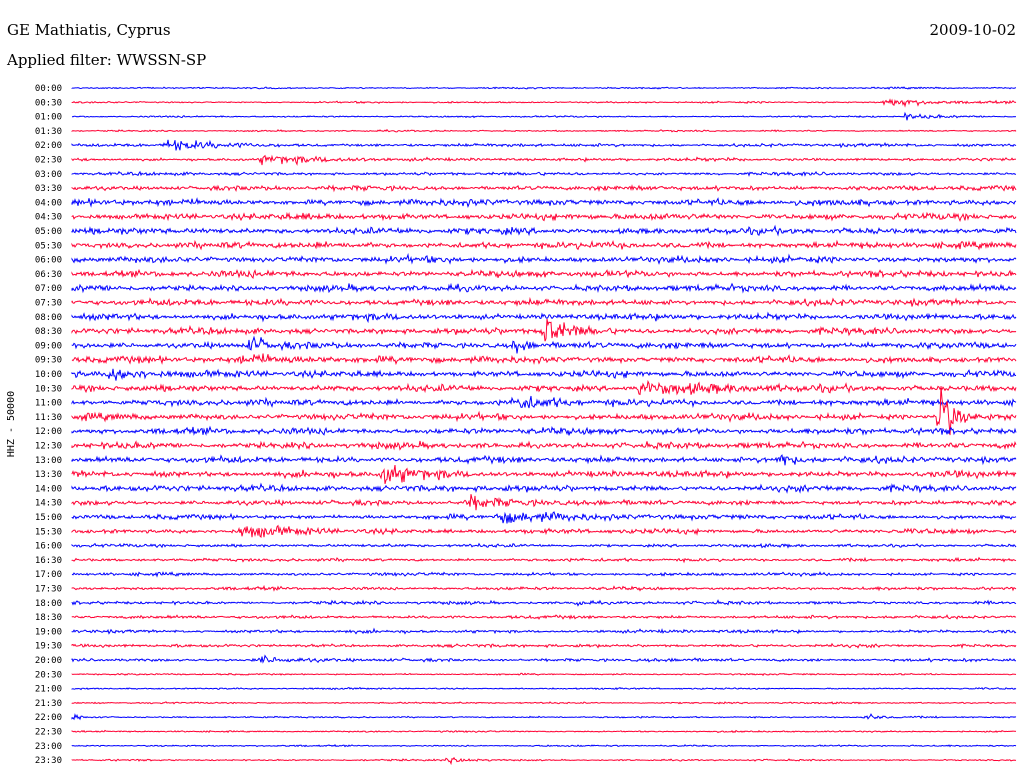 The width and height of the screenshot is (1024, 780). I want to click on time-label: 13:30, so click(48, 475).